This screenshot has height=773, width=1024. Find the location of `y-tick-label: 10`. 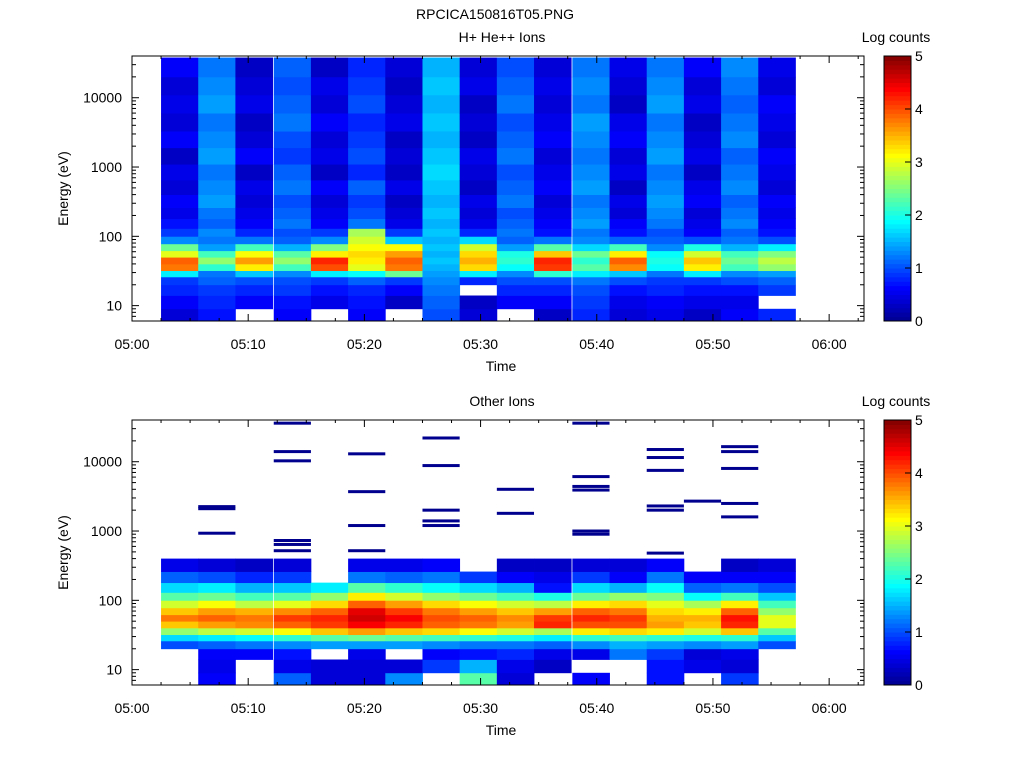

y-tick-label: 10 is located at coordinates (114, 306).